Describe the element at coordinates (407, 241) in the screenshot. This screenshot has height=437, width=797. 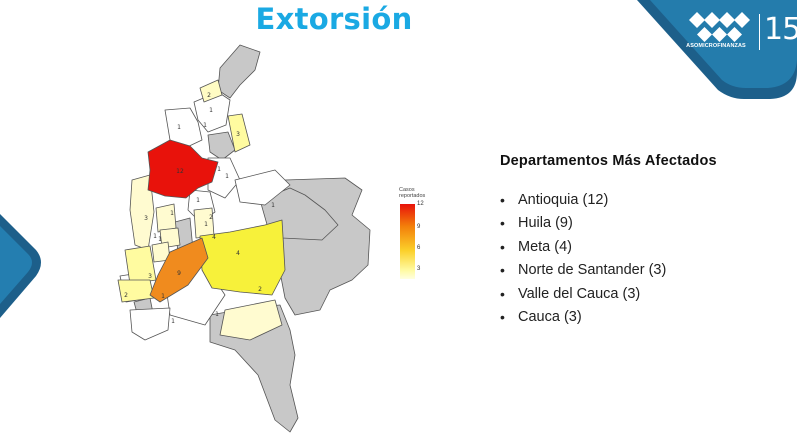
I see `legend-color-bar` at that location.